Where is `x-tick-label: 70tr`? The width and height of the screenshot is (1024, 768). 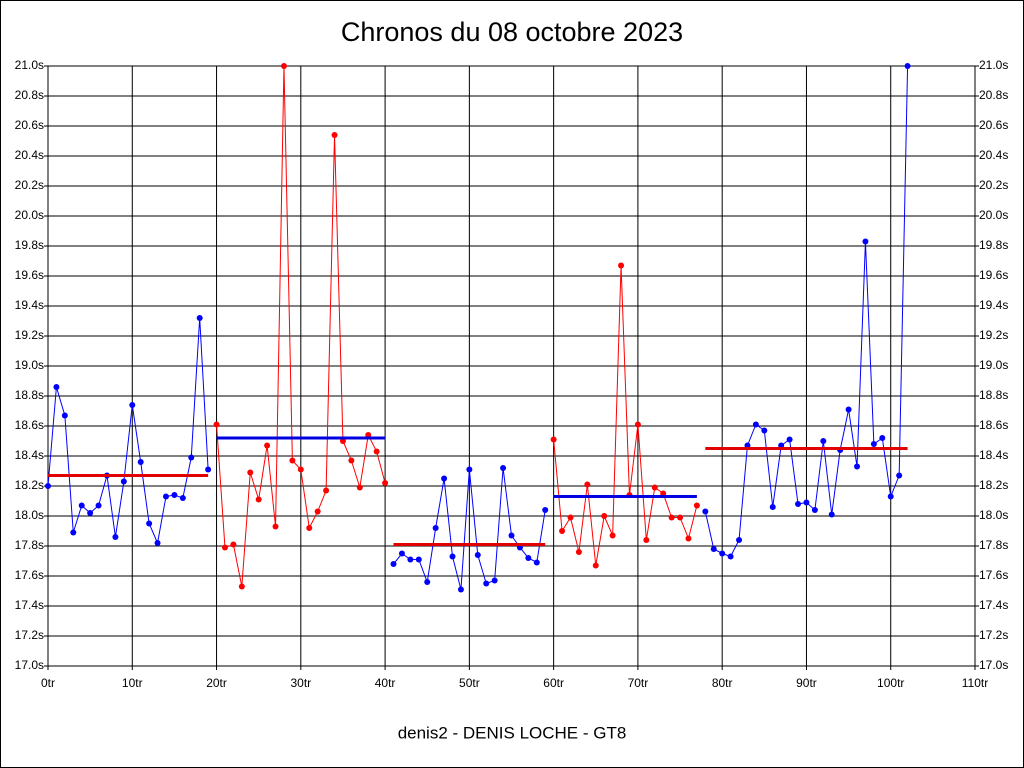
x-tick-label: 70tr is located at coordinates (638, 683).